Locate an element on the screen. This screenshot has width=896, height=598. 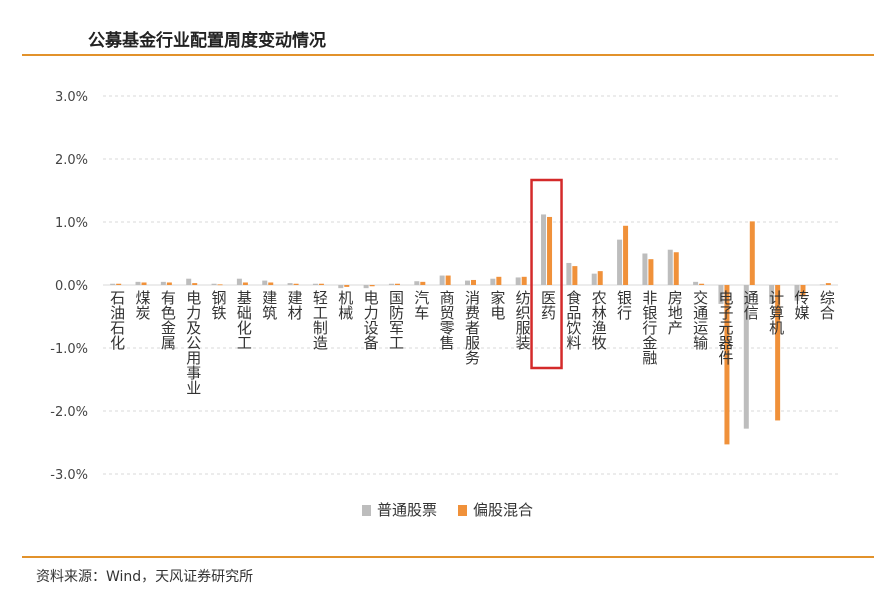
x-tick-label-char: 基 is located at coordinates (244, 298).